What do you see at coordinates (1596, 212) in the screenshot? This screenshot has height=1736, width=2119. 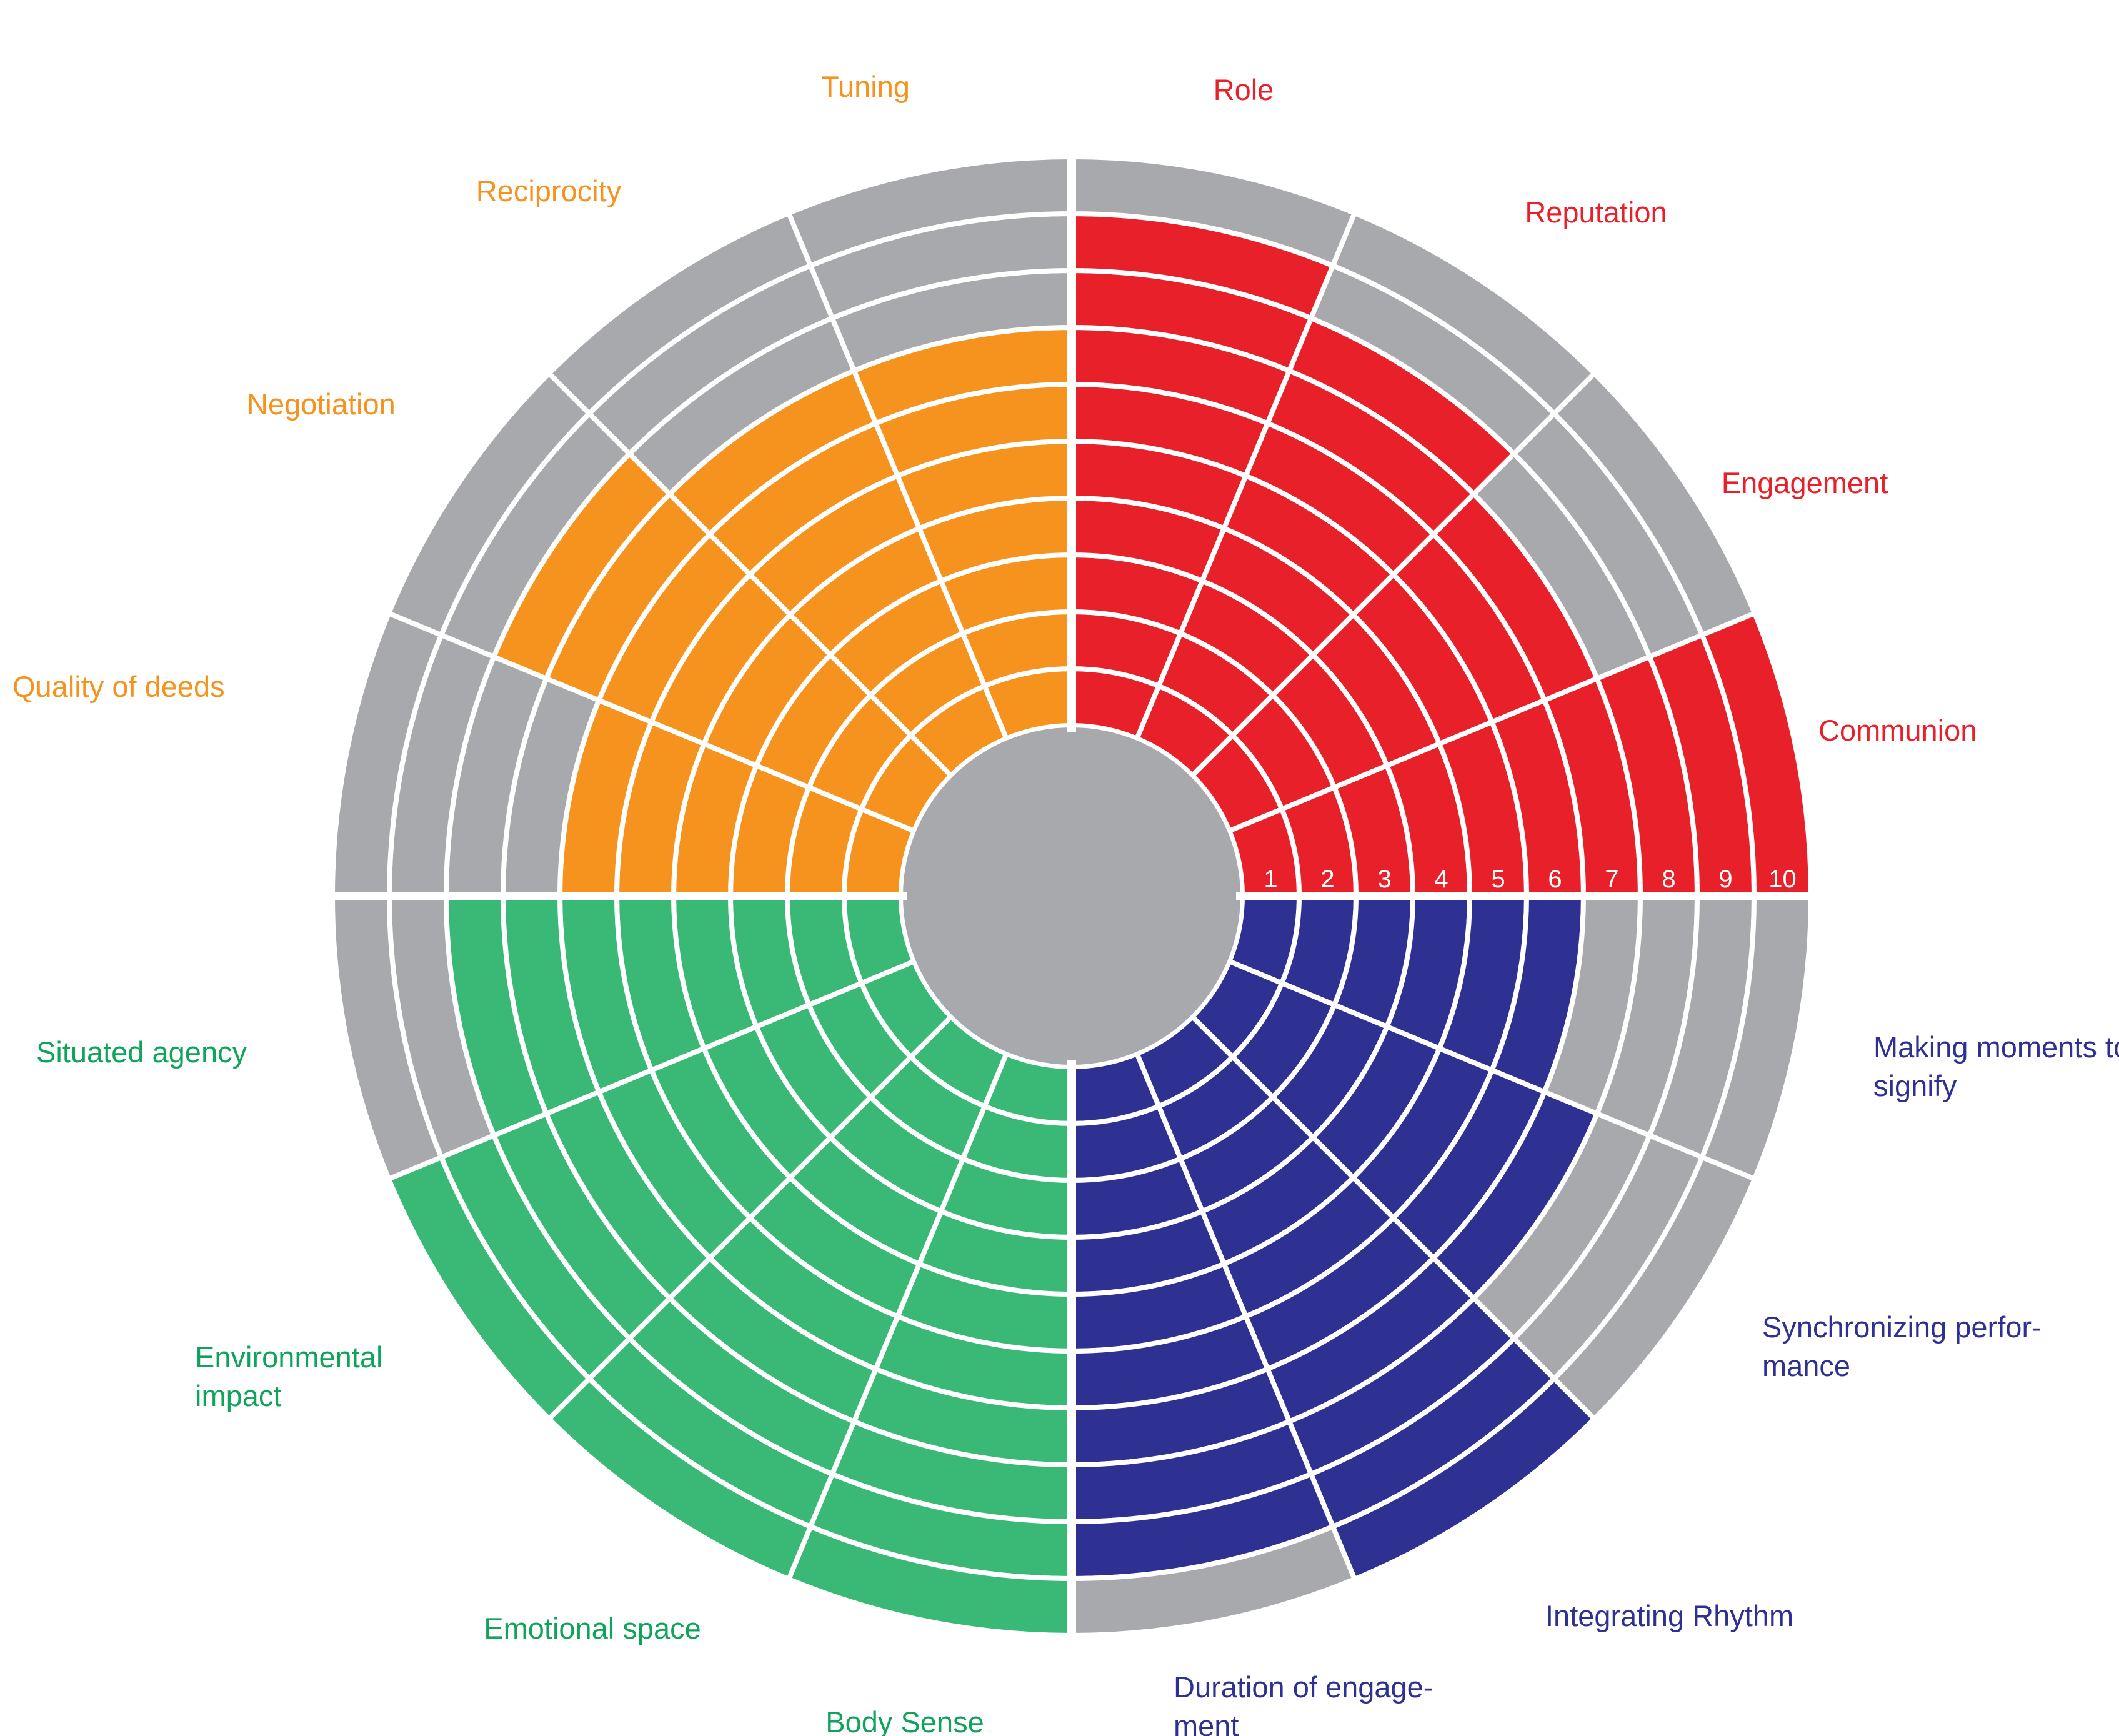 I see `spoke-label-reputation: Reputation` at bounding box center [1596, 212].